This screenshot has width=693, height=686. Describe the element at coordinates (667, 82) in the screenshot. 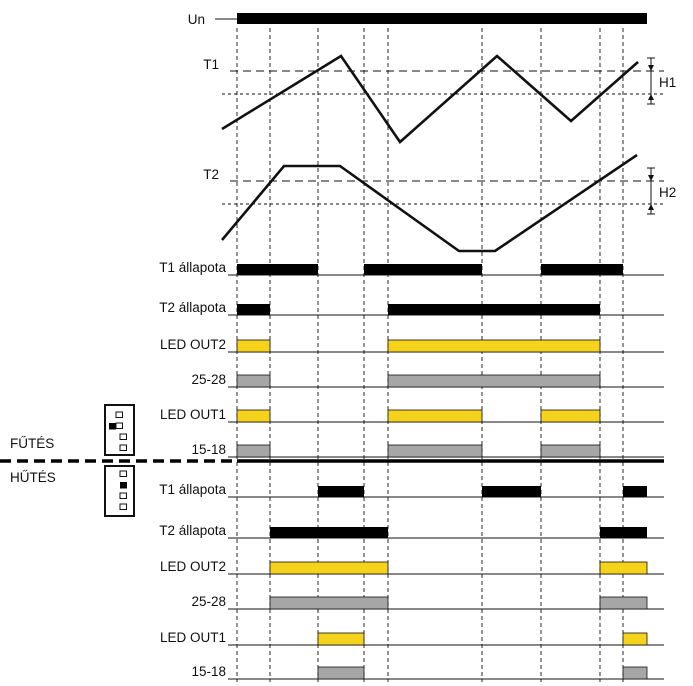

I see `h1-label: H1` at that location.